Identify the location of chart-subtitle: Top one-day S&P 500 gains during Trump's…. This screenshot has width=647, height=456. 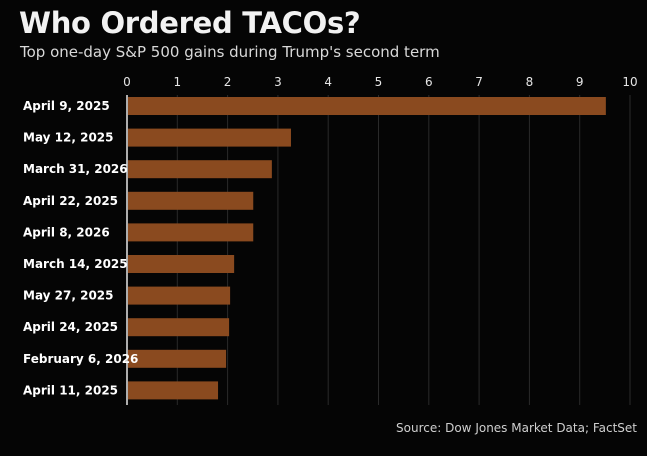
(230, 52).